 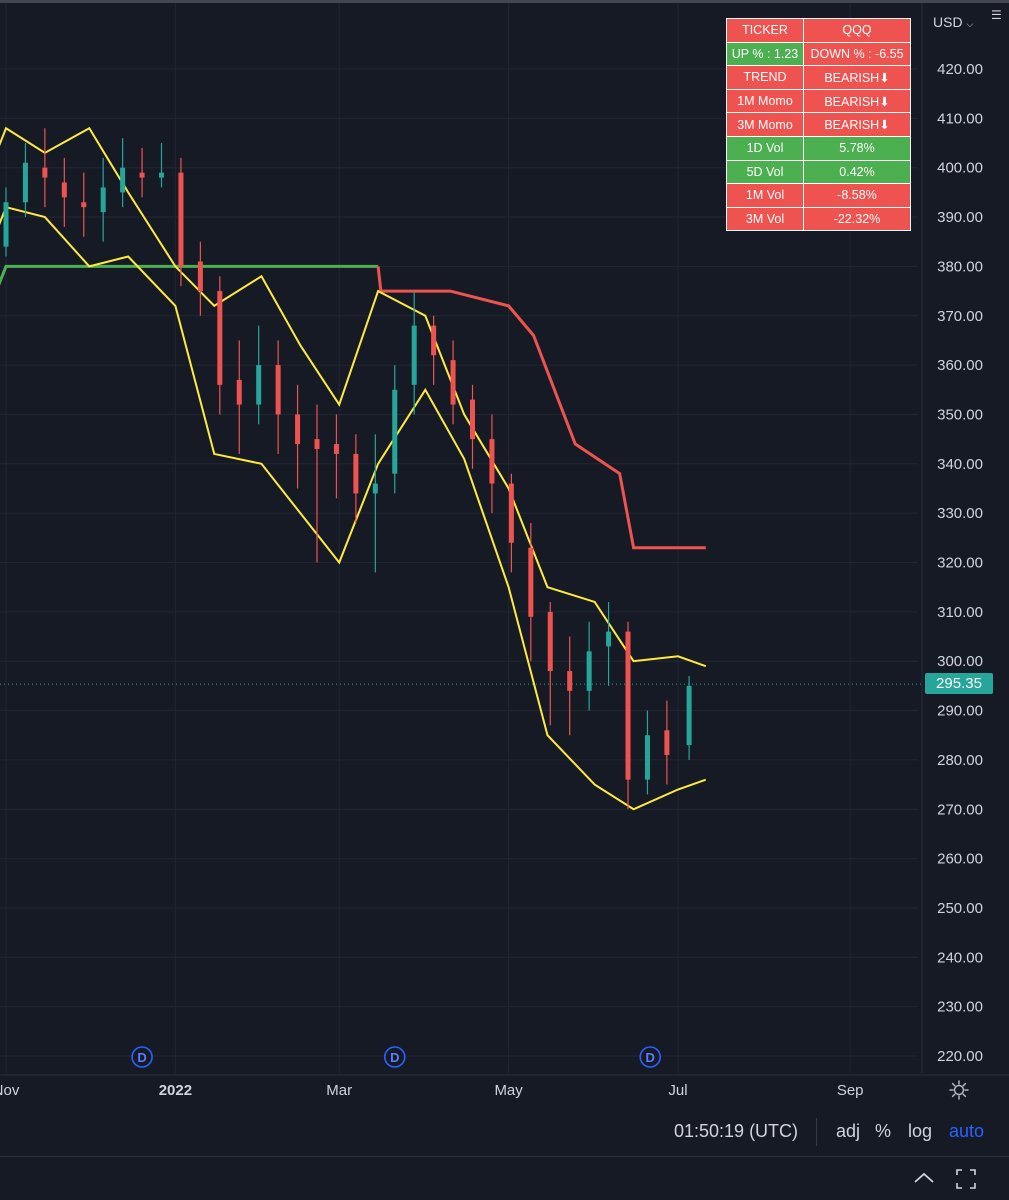 I want to click on price-axis-label: 420.00, so click(x=960, y=69).